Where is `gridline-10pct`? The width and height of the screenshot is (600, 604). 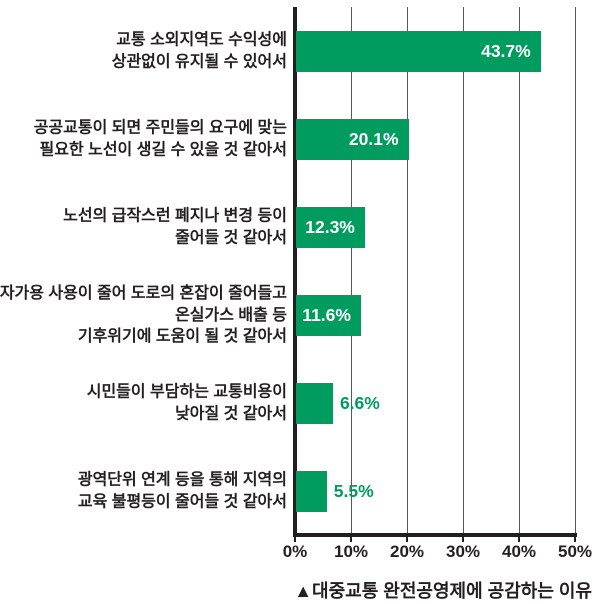
gridline-10pct is located at coordinates (351, 271).